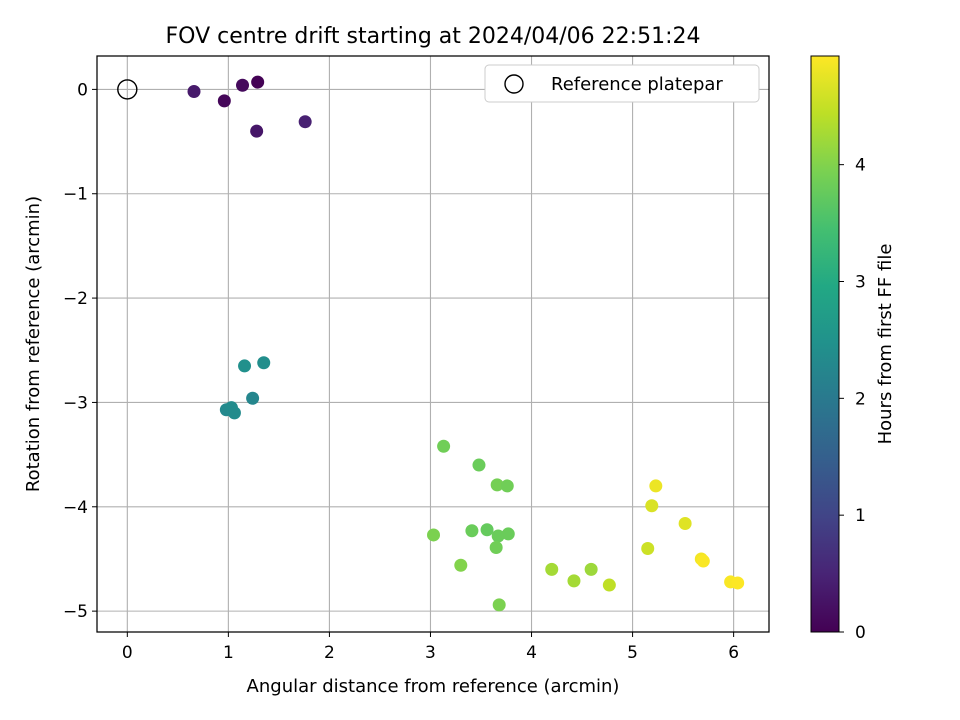  I want to click on x-axis-label: Angular distance from reference (arcmin), so click(433, 686).